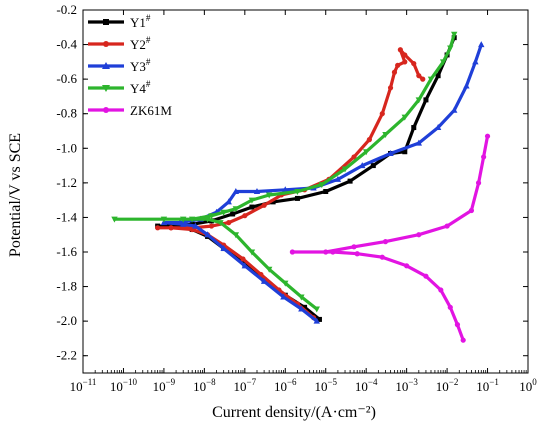 This screenshot has width=550, height=431. Describe the element at coordinates (204, 385) in the screenshot. I see `x-tick-label: 10⁻⁸` at that location.